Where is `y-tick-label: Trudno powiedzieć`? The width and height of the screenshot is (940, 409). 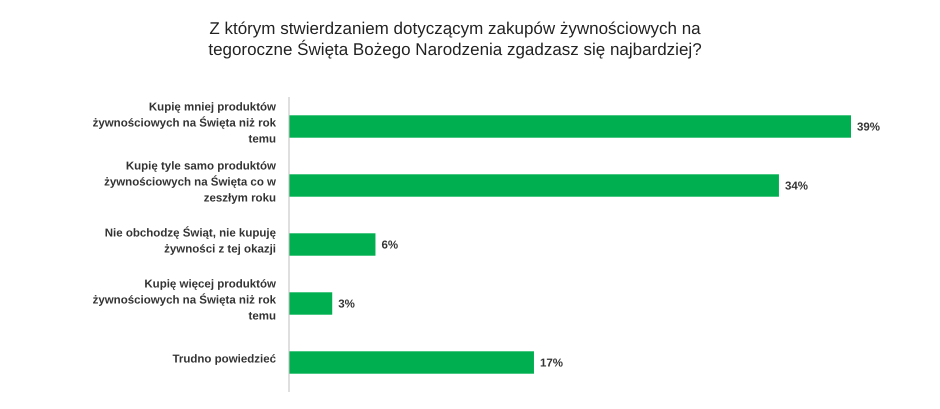 y-tick-label: Trudno powiedzieć is located at coordinates (224, 360).